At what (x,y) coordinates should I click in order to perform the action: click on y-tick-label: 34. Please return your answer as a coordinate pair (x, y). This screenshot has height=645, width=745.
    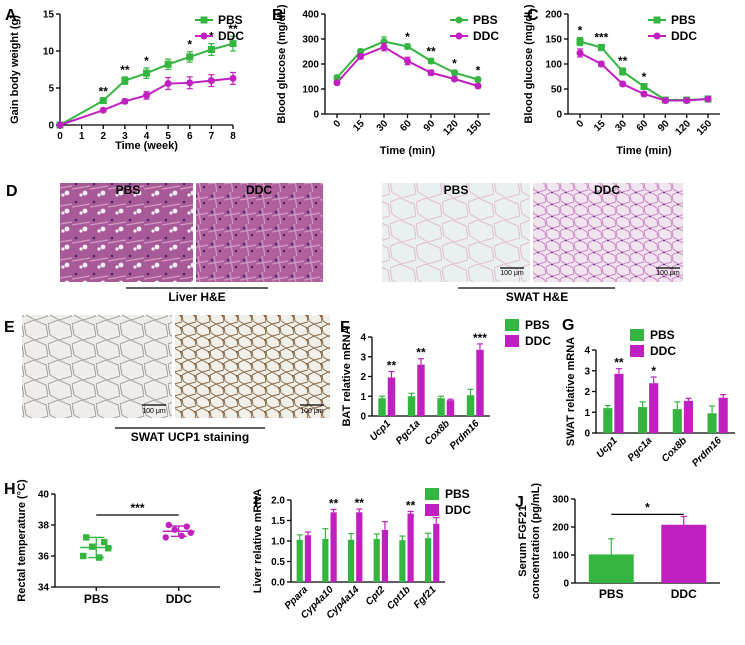
    Looking at the image, I should click on (44, 588).